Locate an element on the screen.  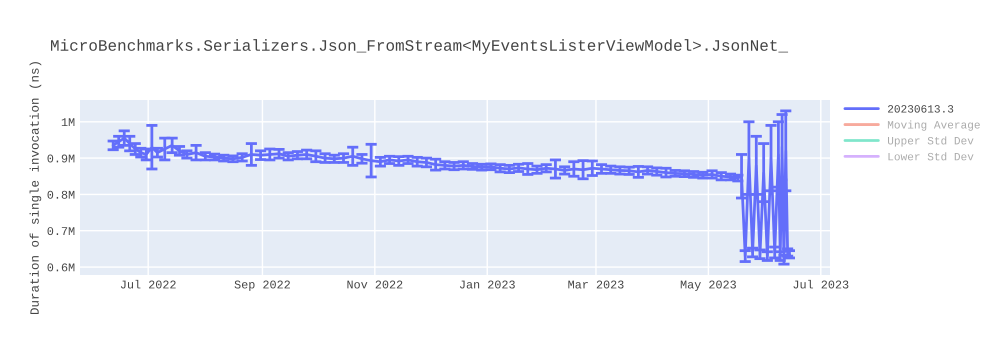
x-tick-label: Mar 2023 is located at coordinates (596, 284).